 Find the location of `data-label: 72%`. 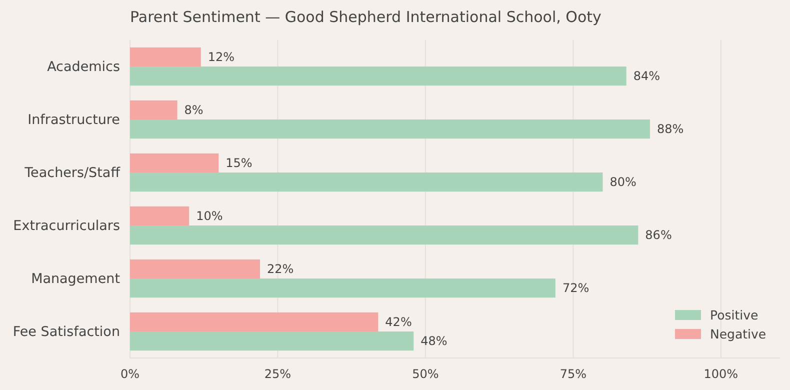

data-label: 72% is located at coordinates (576, 288).